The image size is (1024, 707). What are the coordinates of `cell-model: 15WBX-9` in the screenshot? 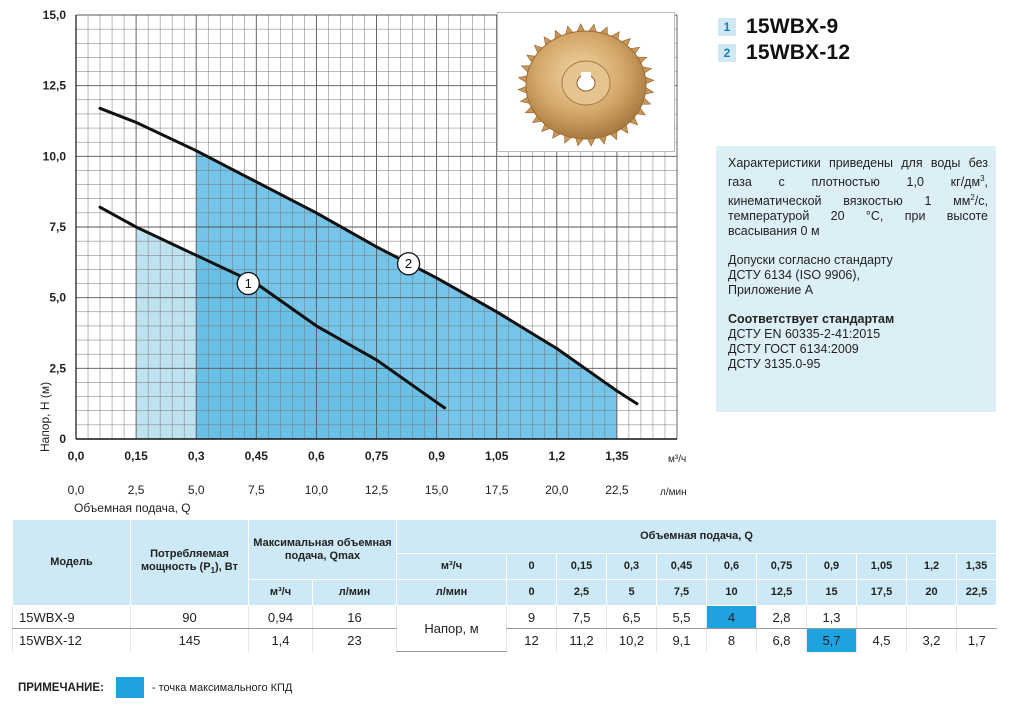 It's located at (71, 617).